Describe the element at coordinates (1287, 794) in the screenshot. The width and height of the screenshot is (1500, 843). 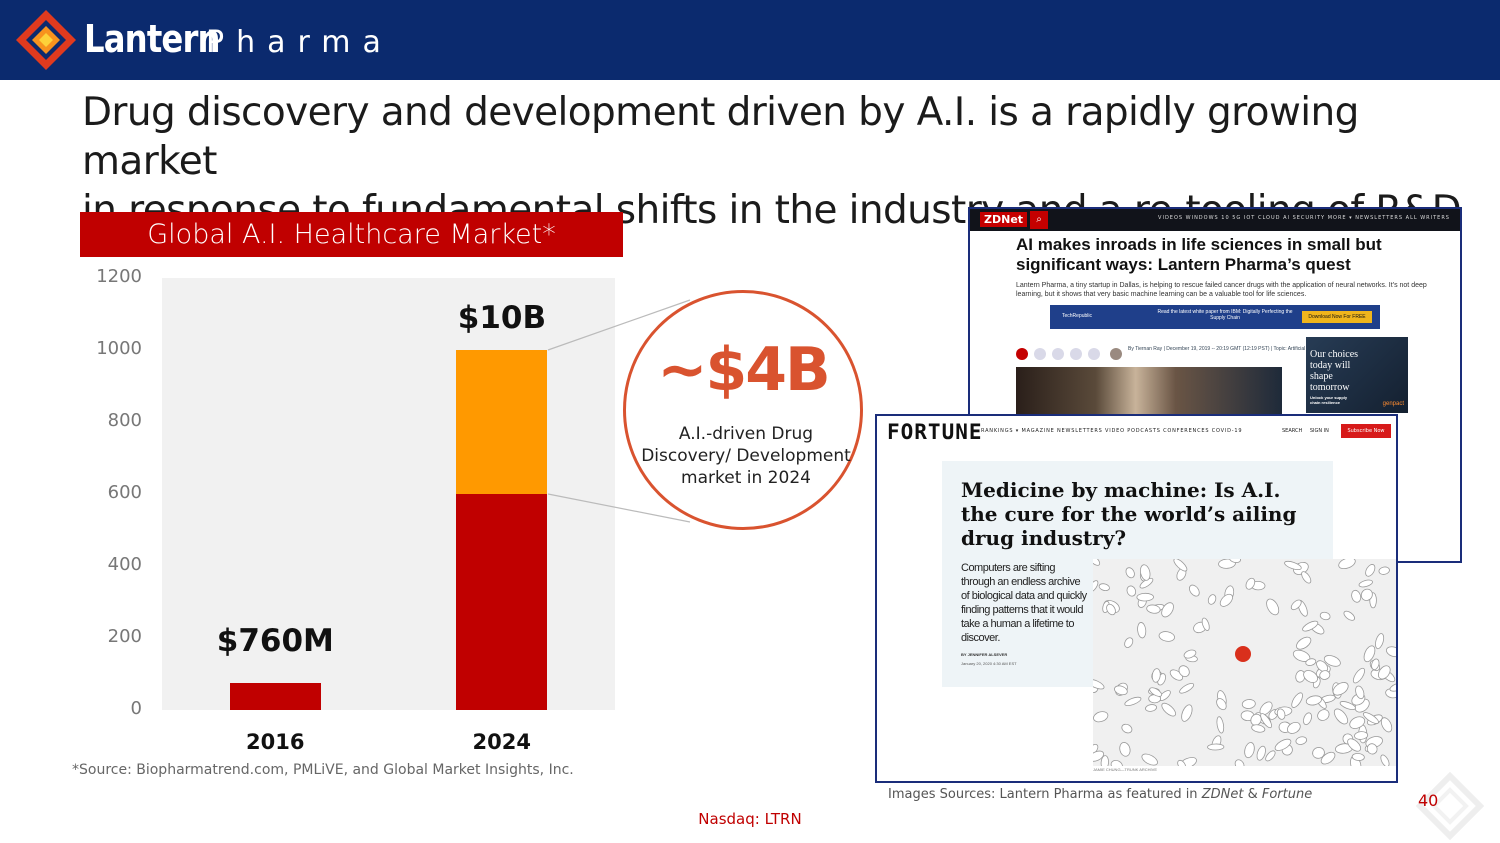
I see `image-source-fortune: Fortune` at that location.